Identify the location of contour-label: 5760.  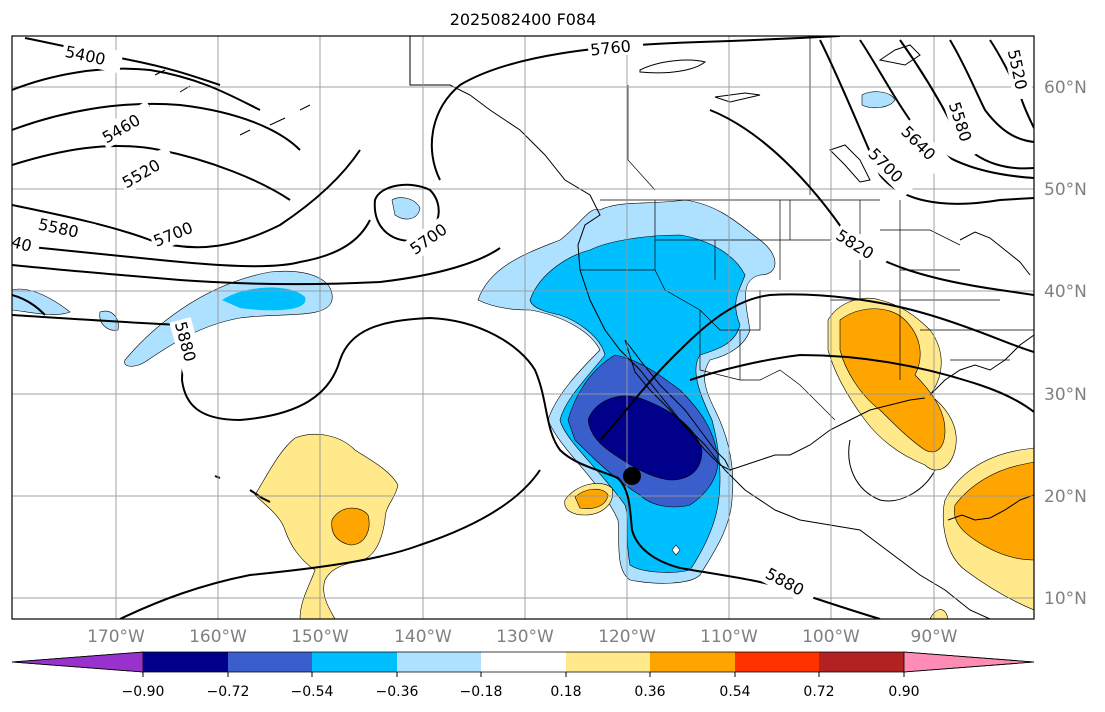
(610, 47).